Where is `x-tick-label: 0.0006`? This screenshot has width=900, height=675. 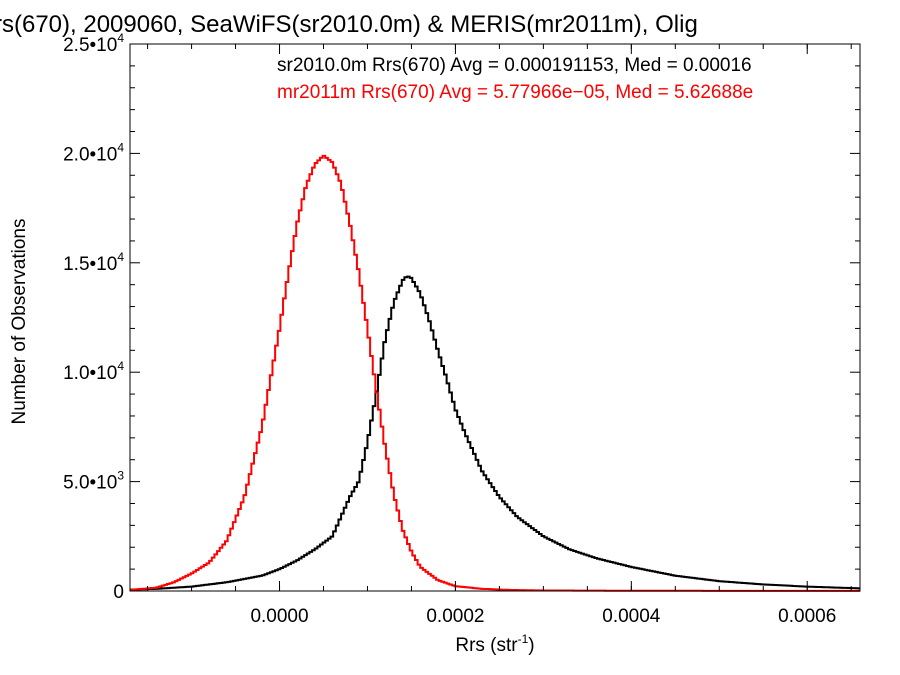
x-tick-label: 0.0006 is located at coordinates (807, 616).